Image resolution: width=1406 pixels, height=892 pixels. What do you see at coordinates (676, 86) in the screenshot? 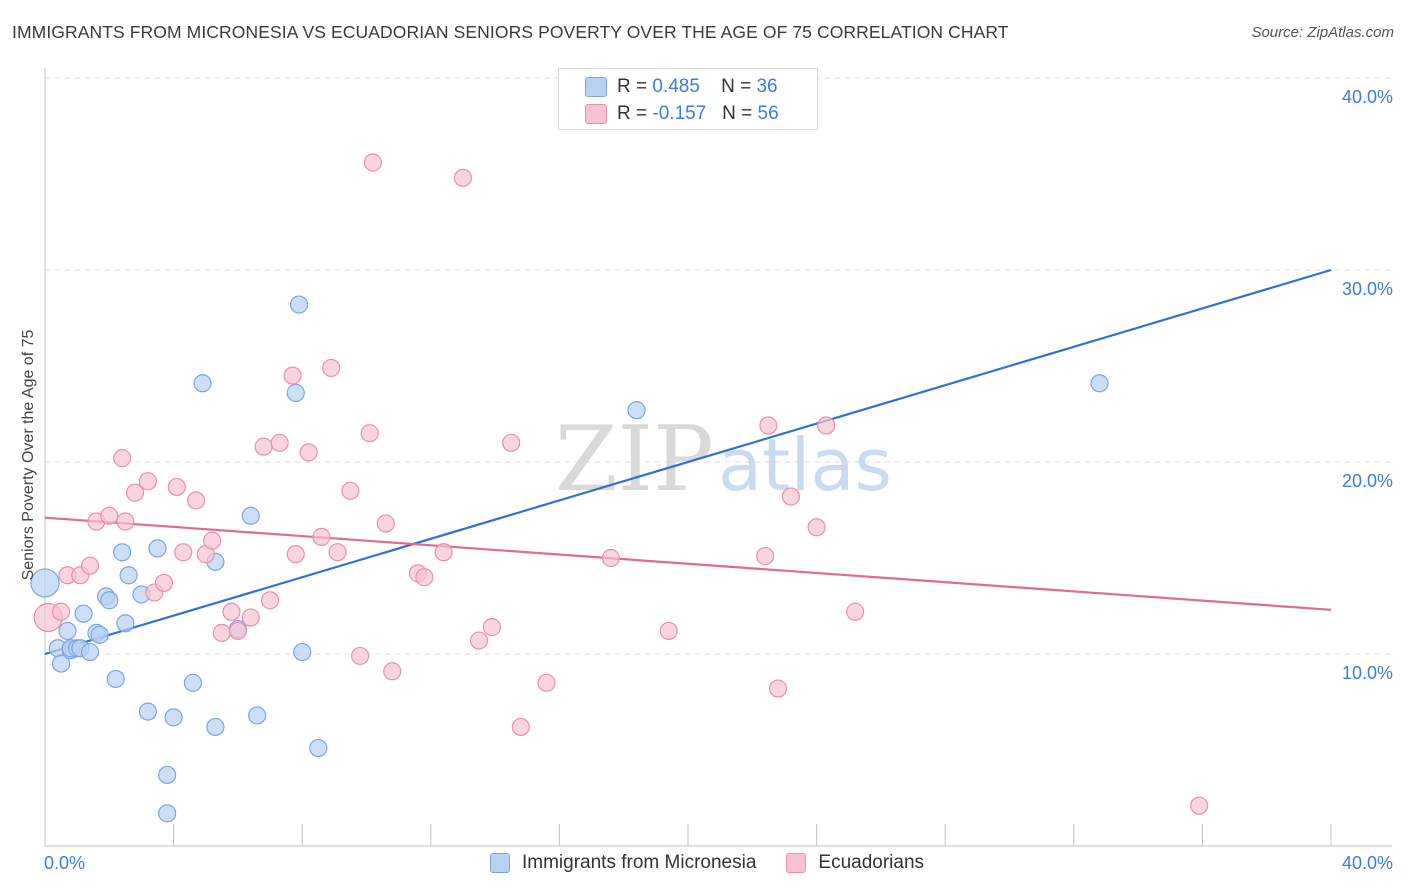
I see `stats-r-value-micronesia: 0.485` at bounding box center [676, 86].